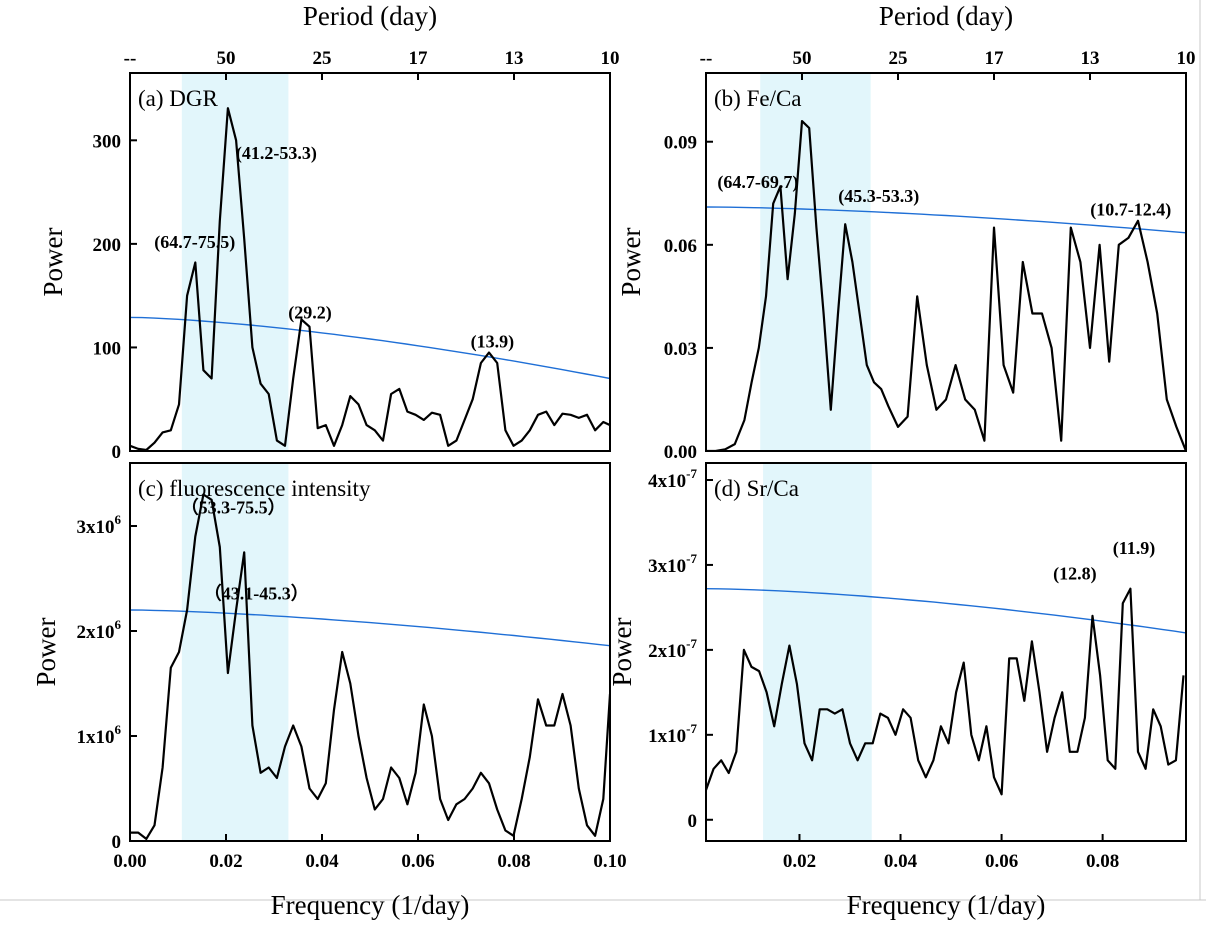  I want to click on peak-annotation: (29.2), so click(310, 312).